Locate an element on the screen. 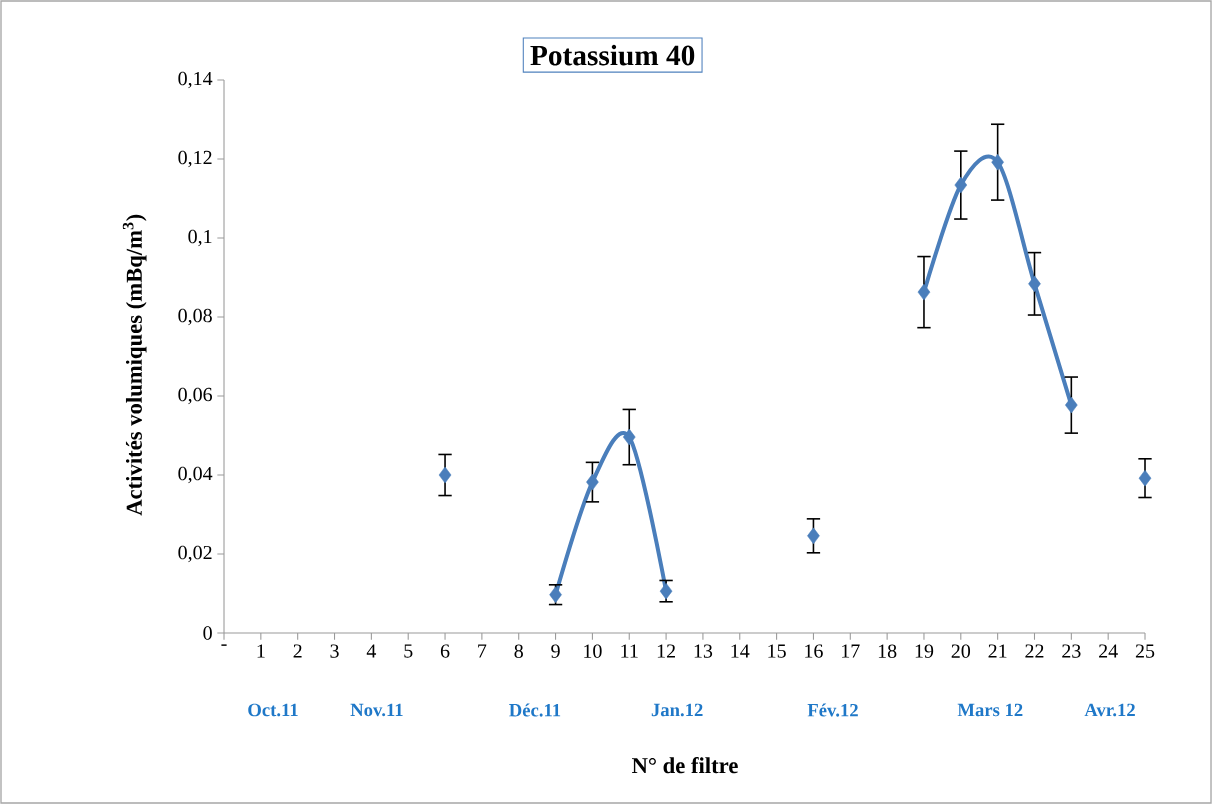  x-tick-label: 4 is located at coordinates (371, 651).